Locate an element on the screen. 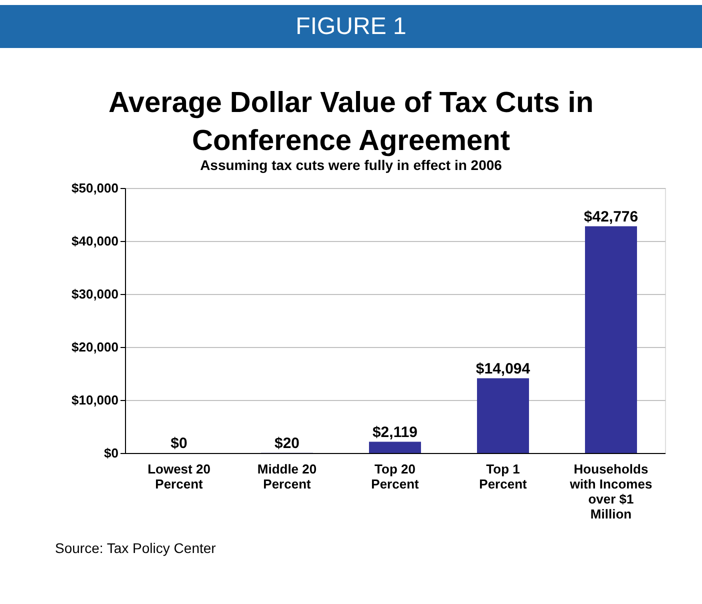  caption: FIGURE 1 is located at coordinates (351, 26).